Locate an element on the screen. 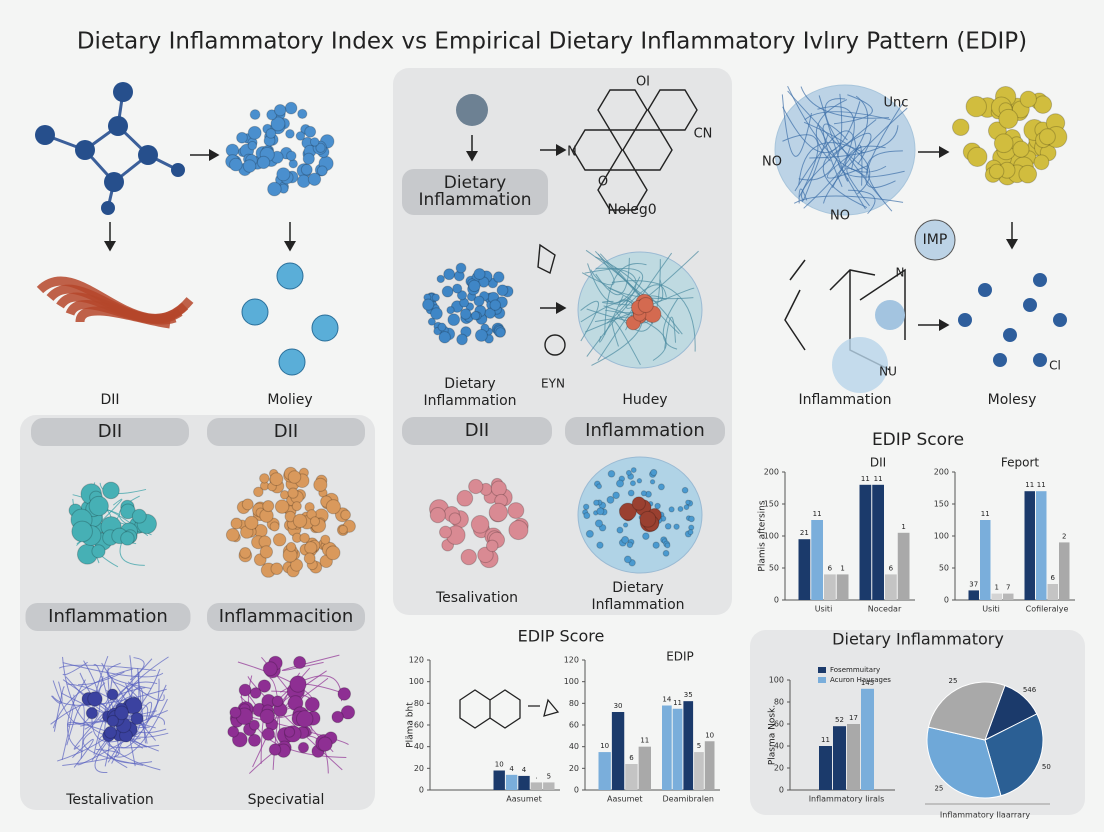 Image resolution: width=1104 pixels, height=832 pixels. small-structure is located at coordinates (551, 299).